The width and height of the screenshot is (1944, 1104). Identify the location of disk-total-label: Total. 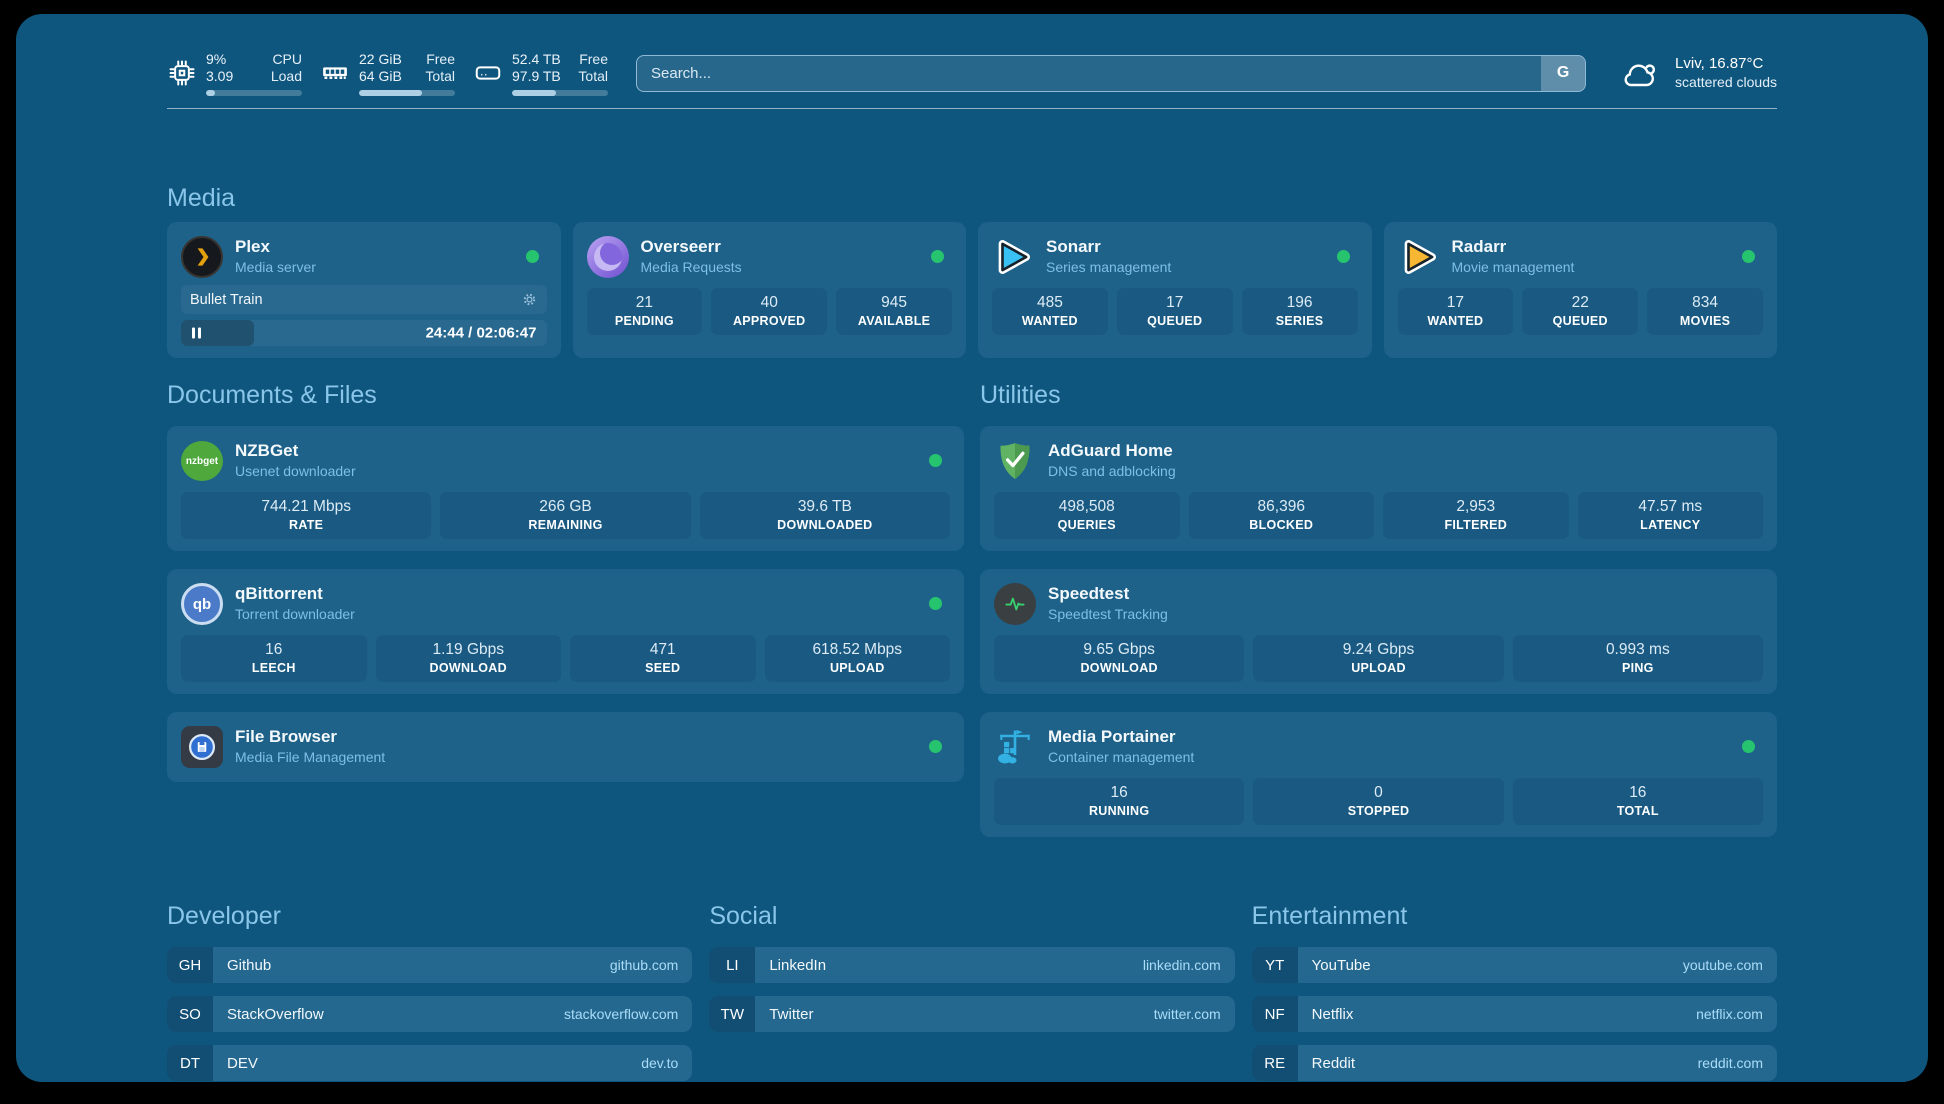
(593, 75).